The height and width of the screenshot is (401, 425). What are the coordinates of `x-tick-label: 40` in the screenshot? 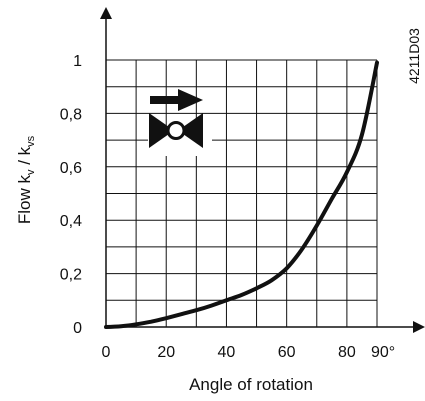 It's located at (227, 352).